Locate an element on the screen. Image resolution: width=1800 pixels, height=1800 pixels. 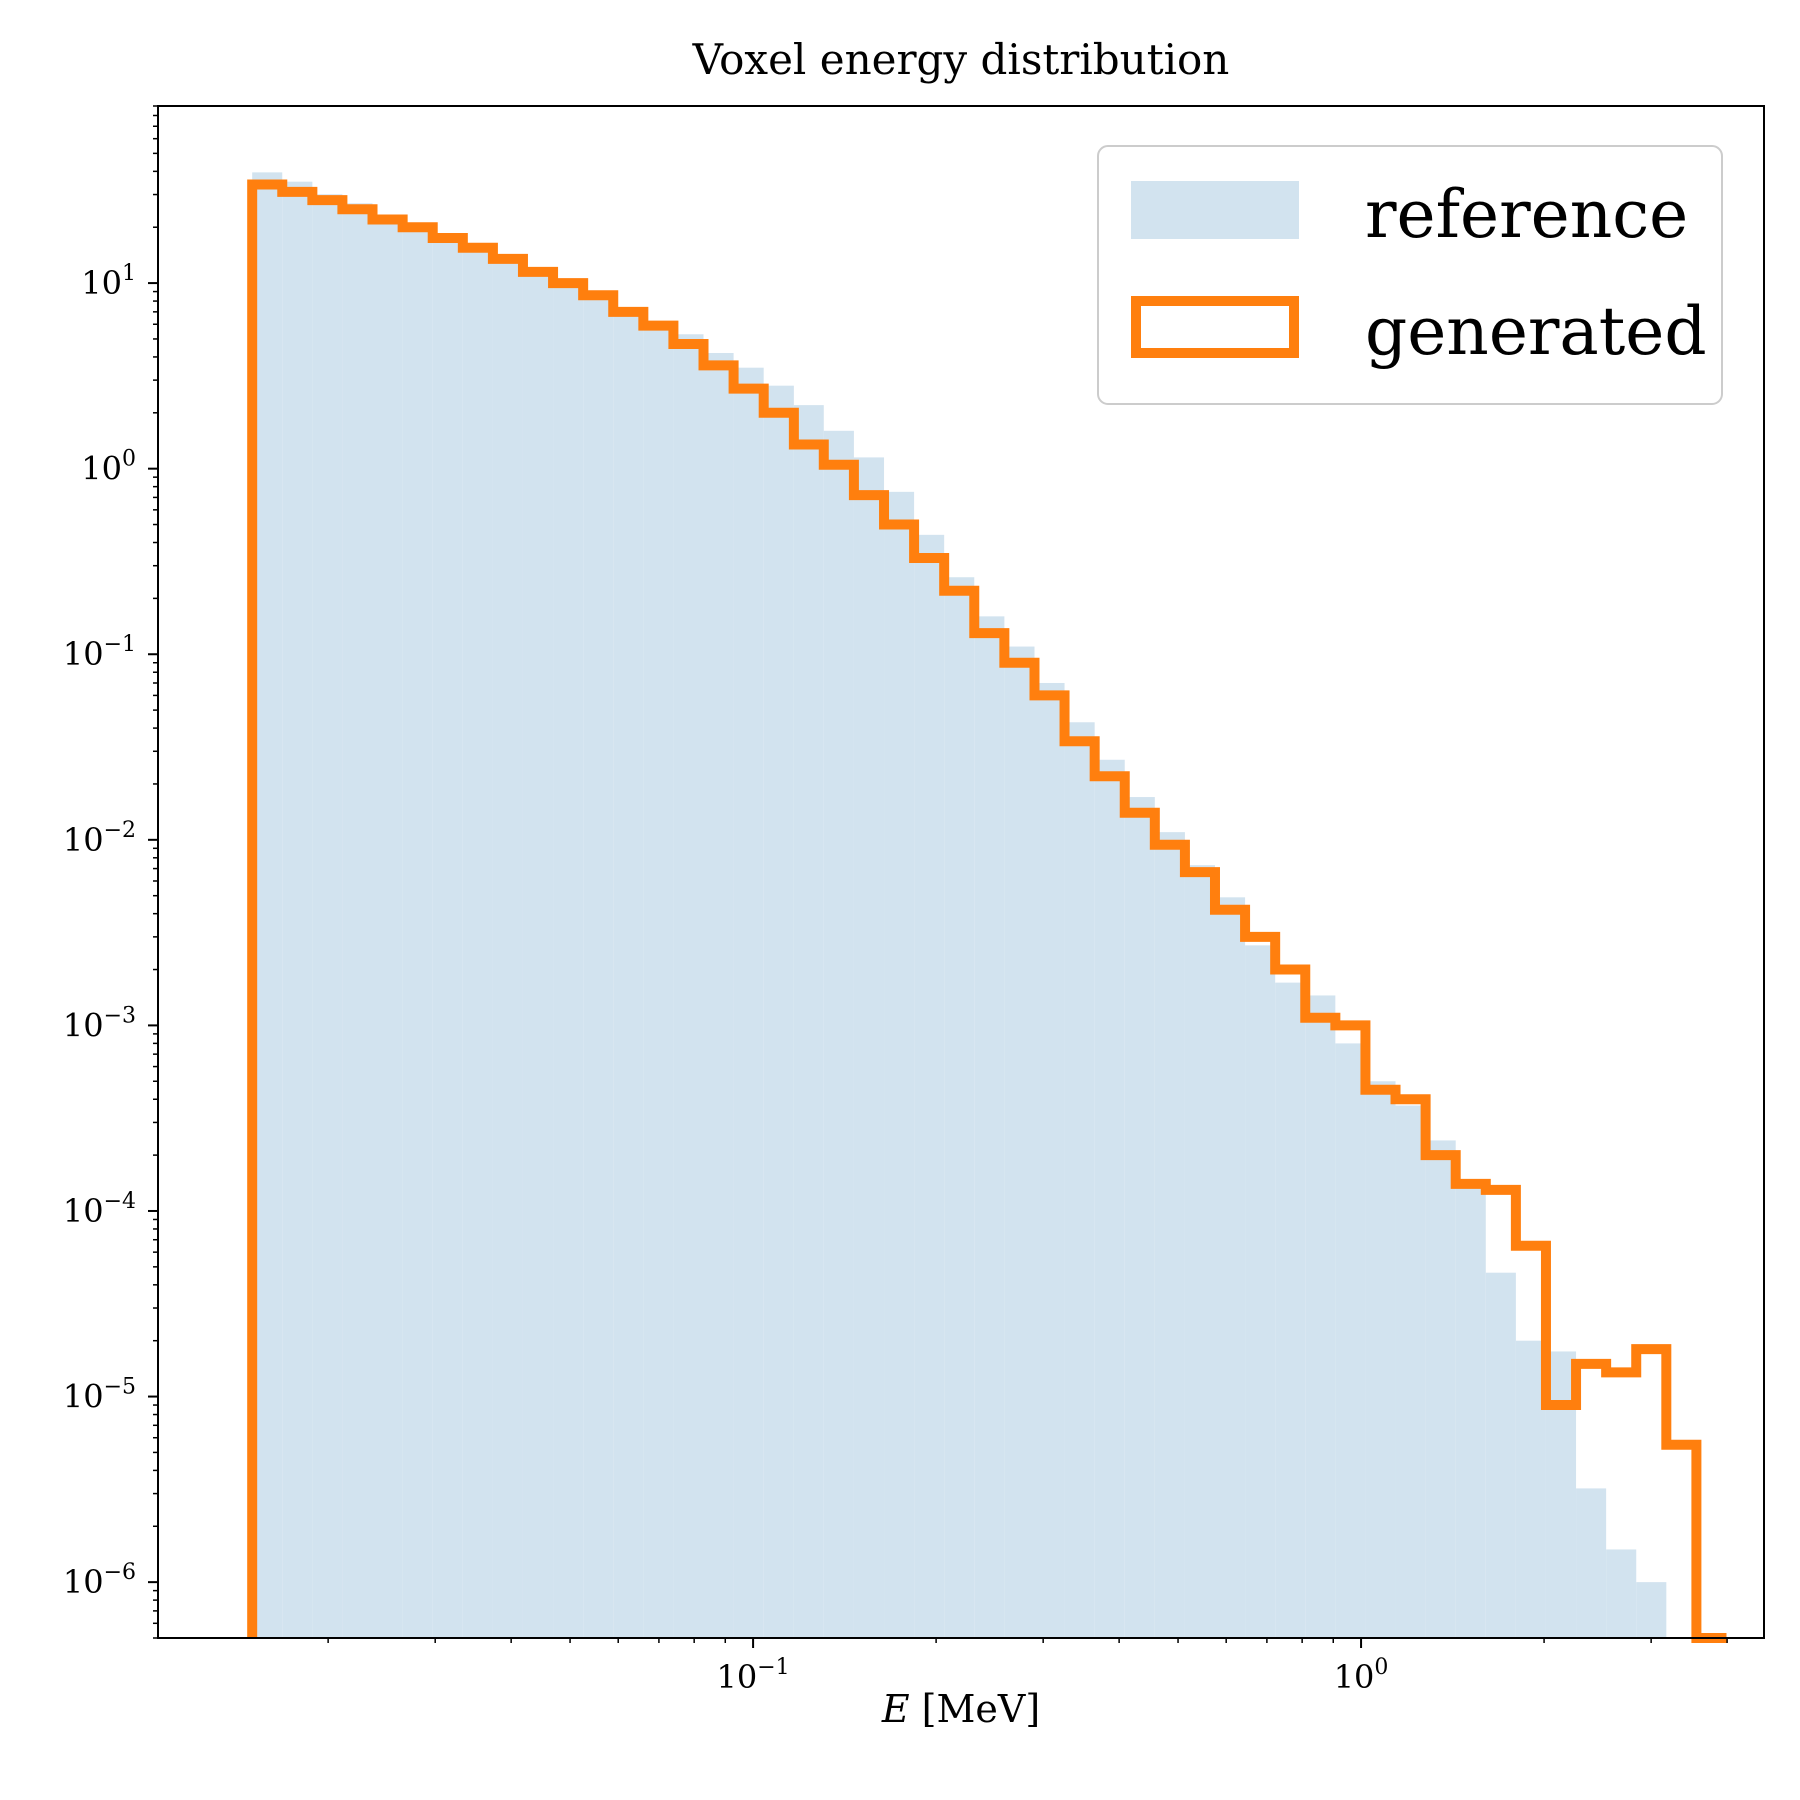
y-tick-label: 10⁰ is located at coordinates (108, 467).